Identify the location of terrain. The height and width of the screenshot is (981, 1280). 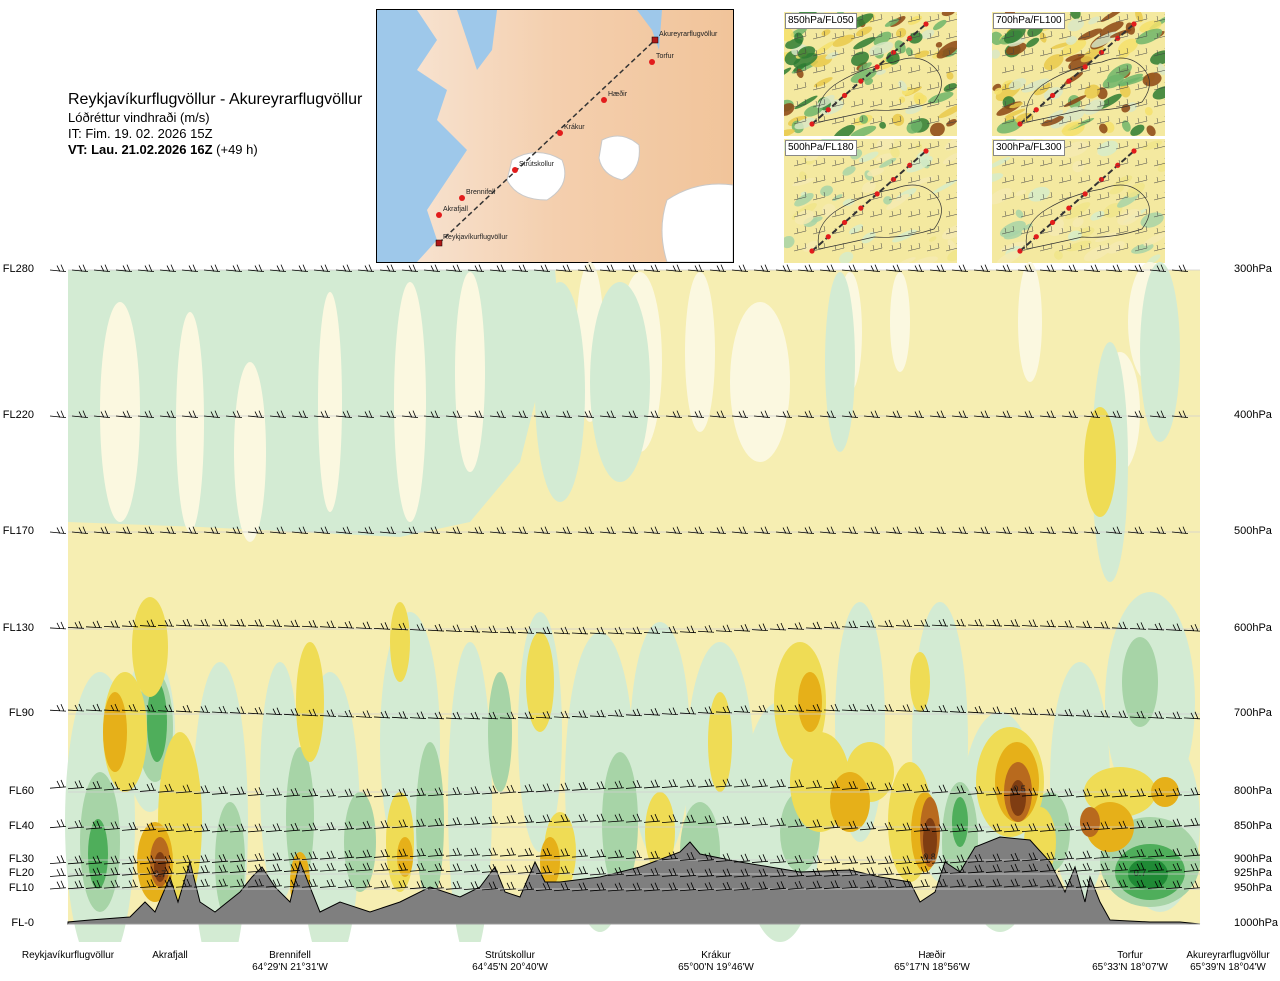
(634, 880).